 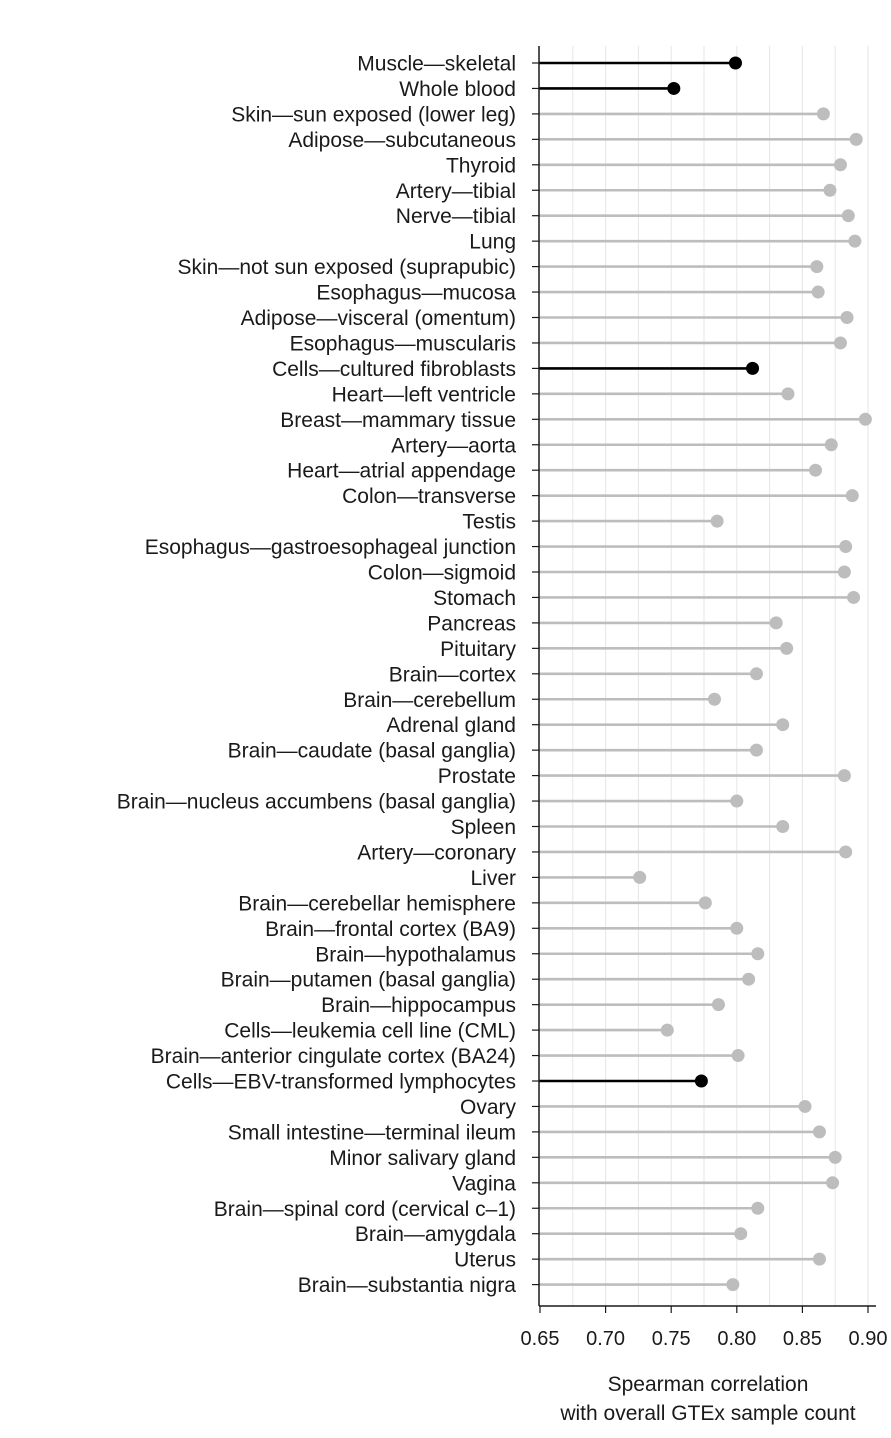 What do you see at coordinates (373, 114) in the screenshot?
I see `category-label: Skin—sun exposed (lower leg)` at bounding box center [373, 114].